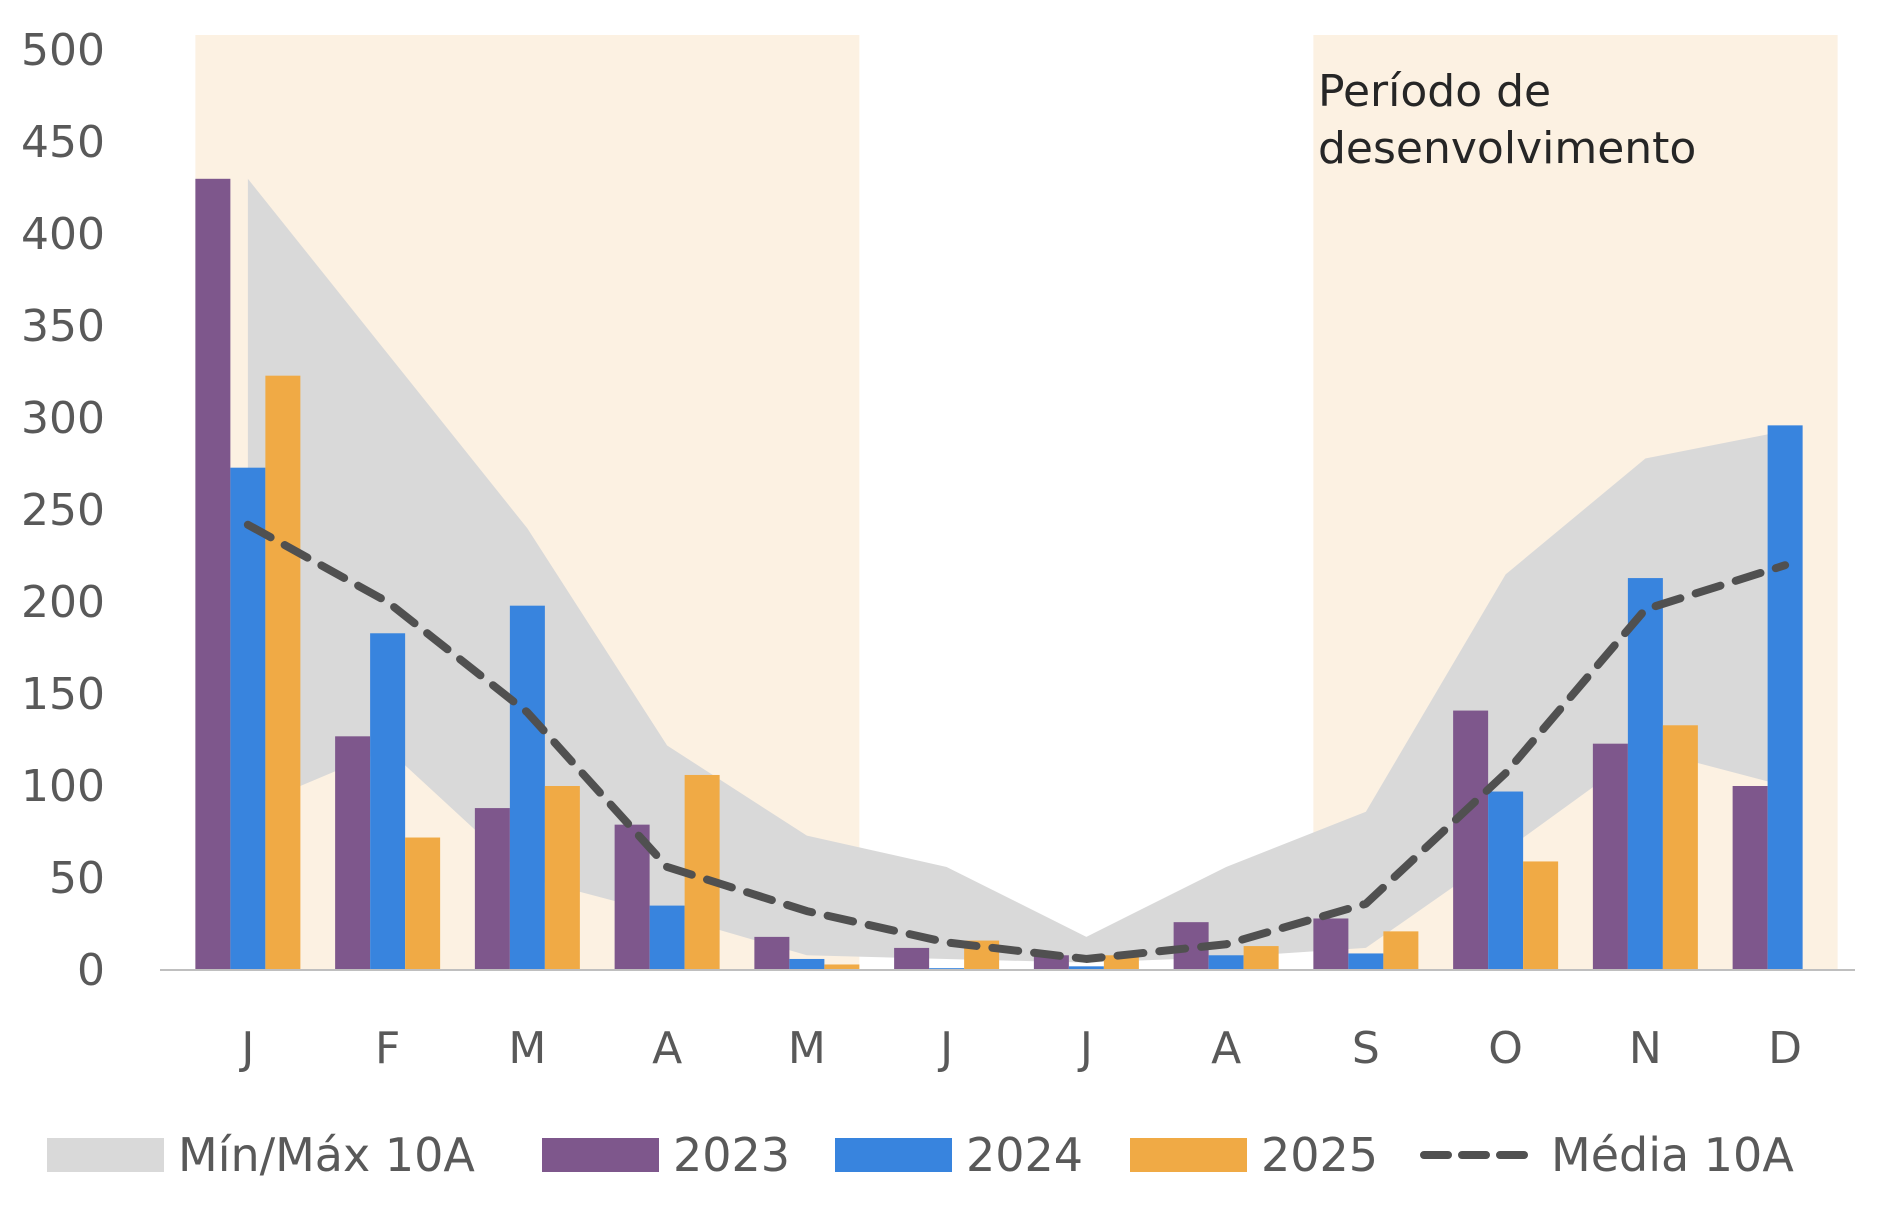  What do you see at coordinates (1645, 1048) in the screenshot?
I see `x-category-label: N` at bounding box center [1645, 1048].